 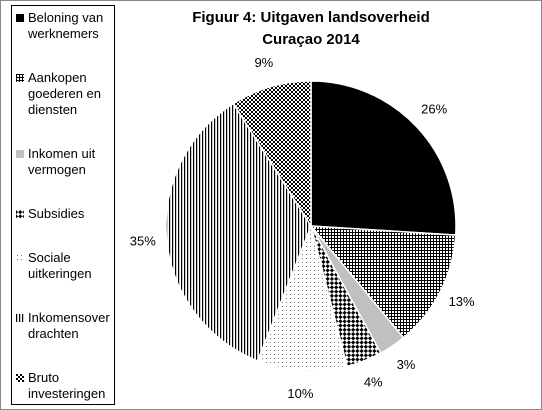 What do you see at coordinates (60, 265) in the screenshot?
I see `legend-label: Sociale uitkeringen` at bounding box center [60, 265].